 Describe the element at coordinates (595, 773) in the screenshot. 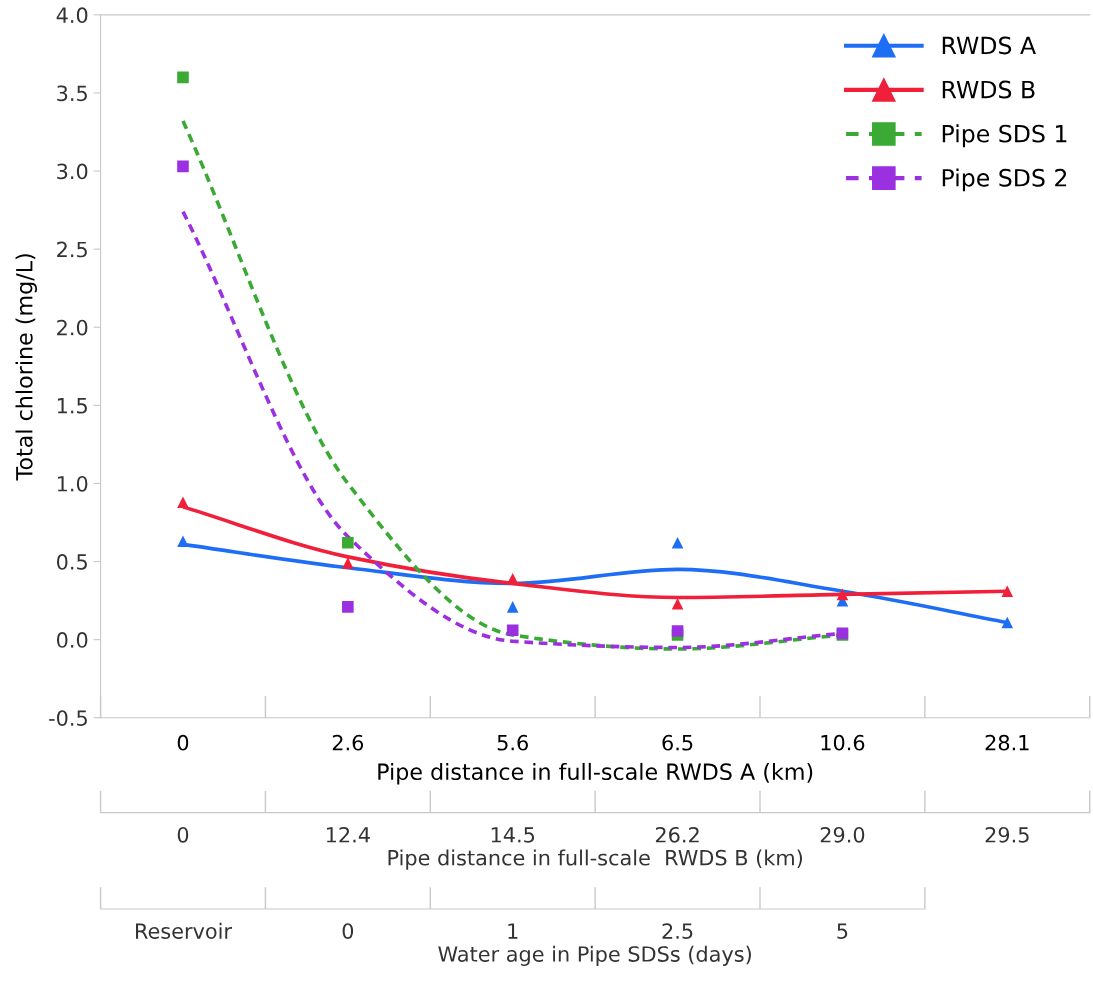

I see `x-axis-title: Pipe distance in full-scale RWDS A (km)` at that location.